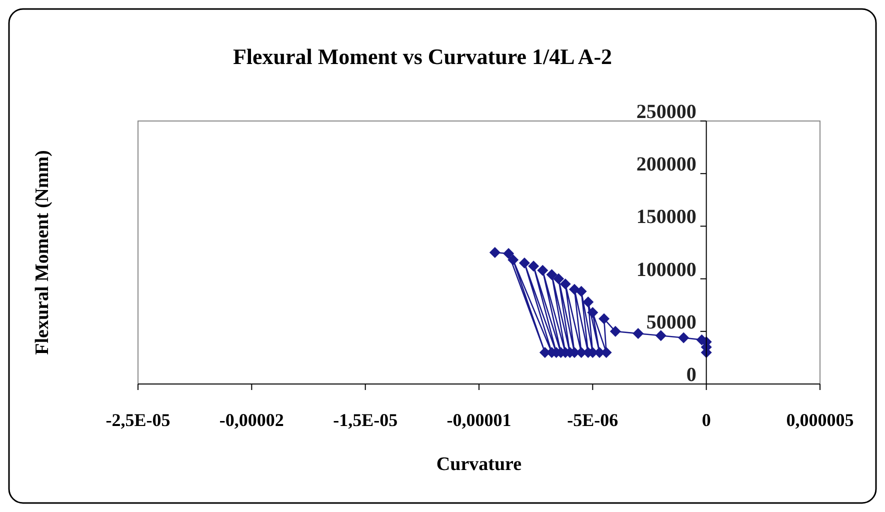 This screenshot has height=512, width=885. I want to click on x-tick-label: 0, so click(706, 420).